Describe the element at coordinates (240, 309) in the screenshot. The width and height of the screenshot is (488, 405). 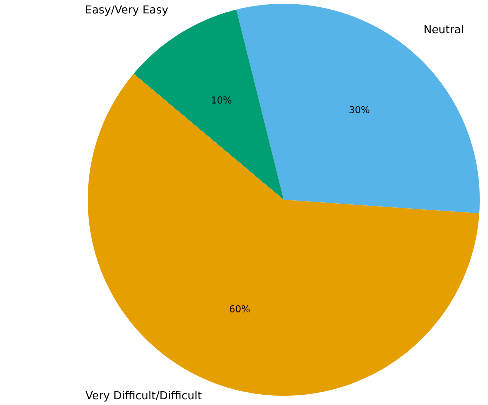
I see `data-label: 60%` at that location.